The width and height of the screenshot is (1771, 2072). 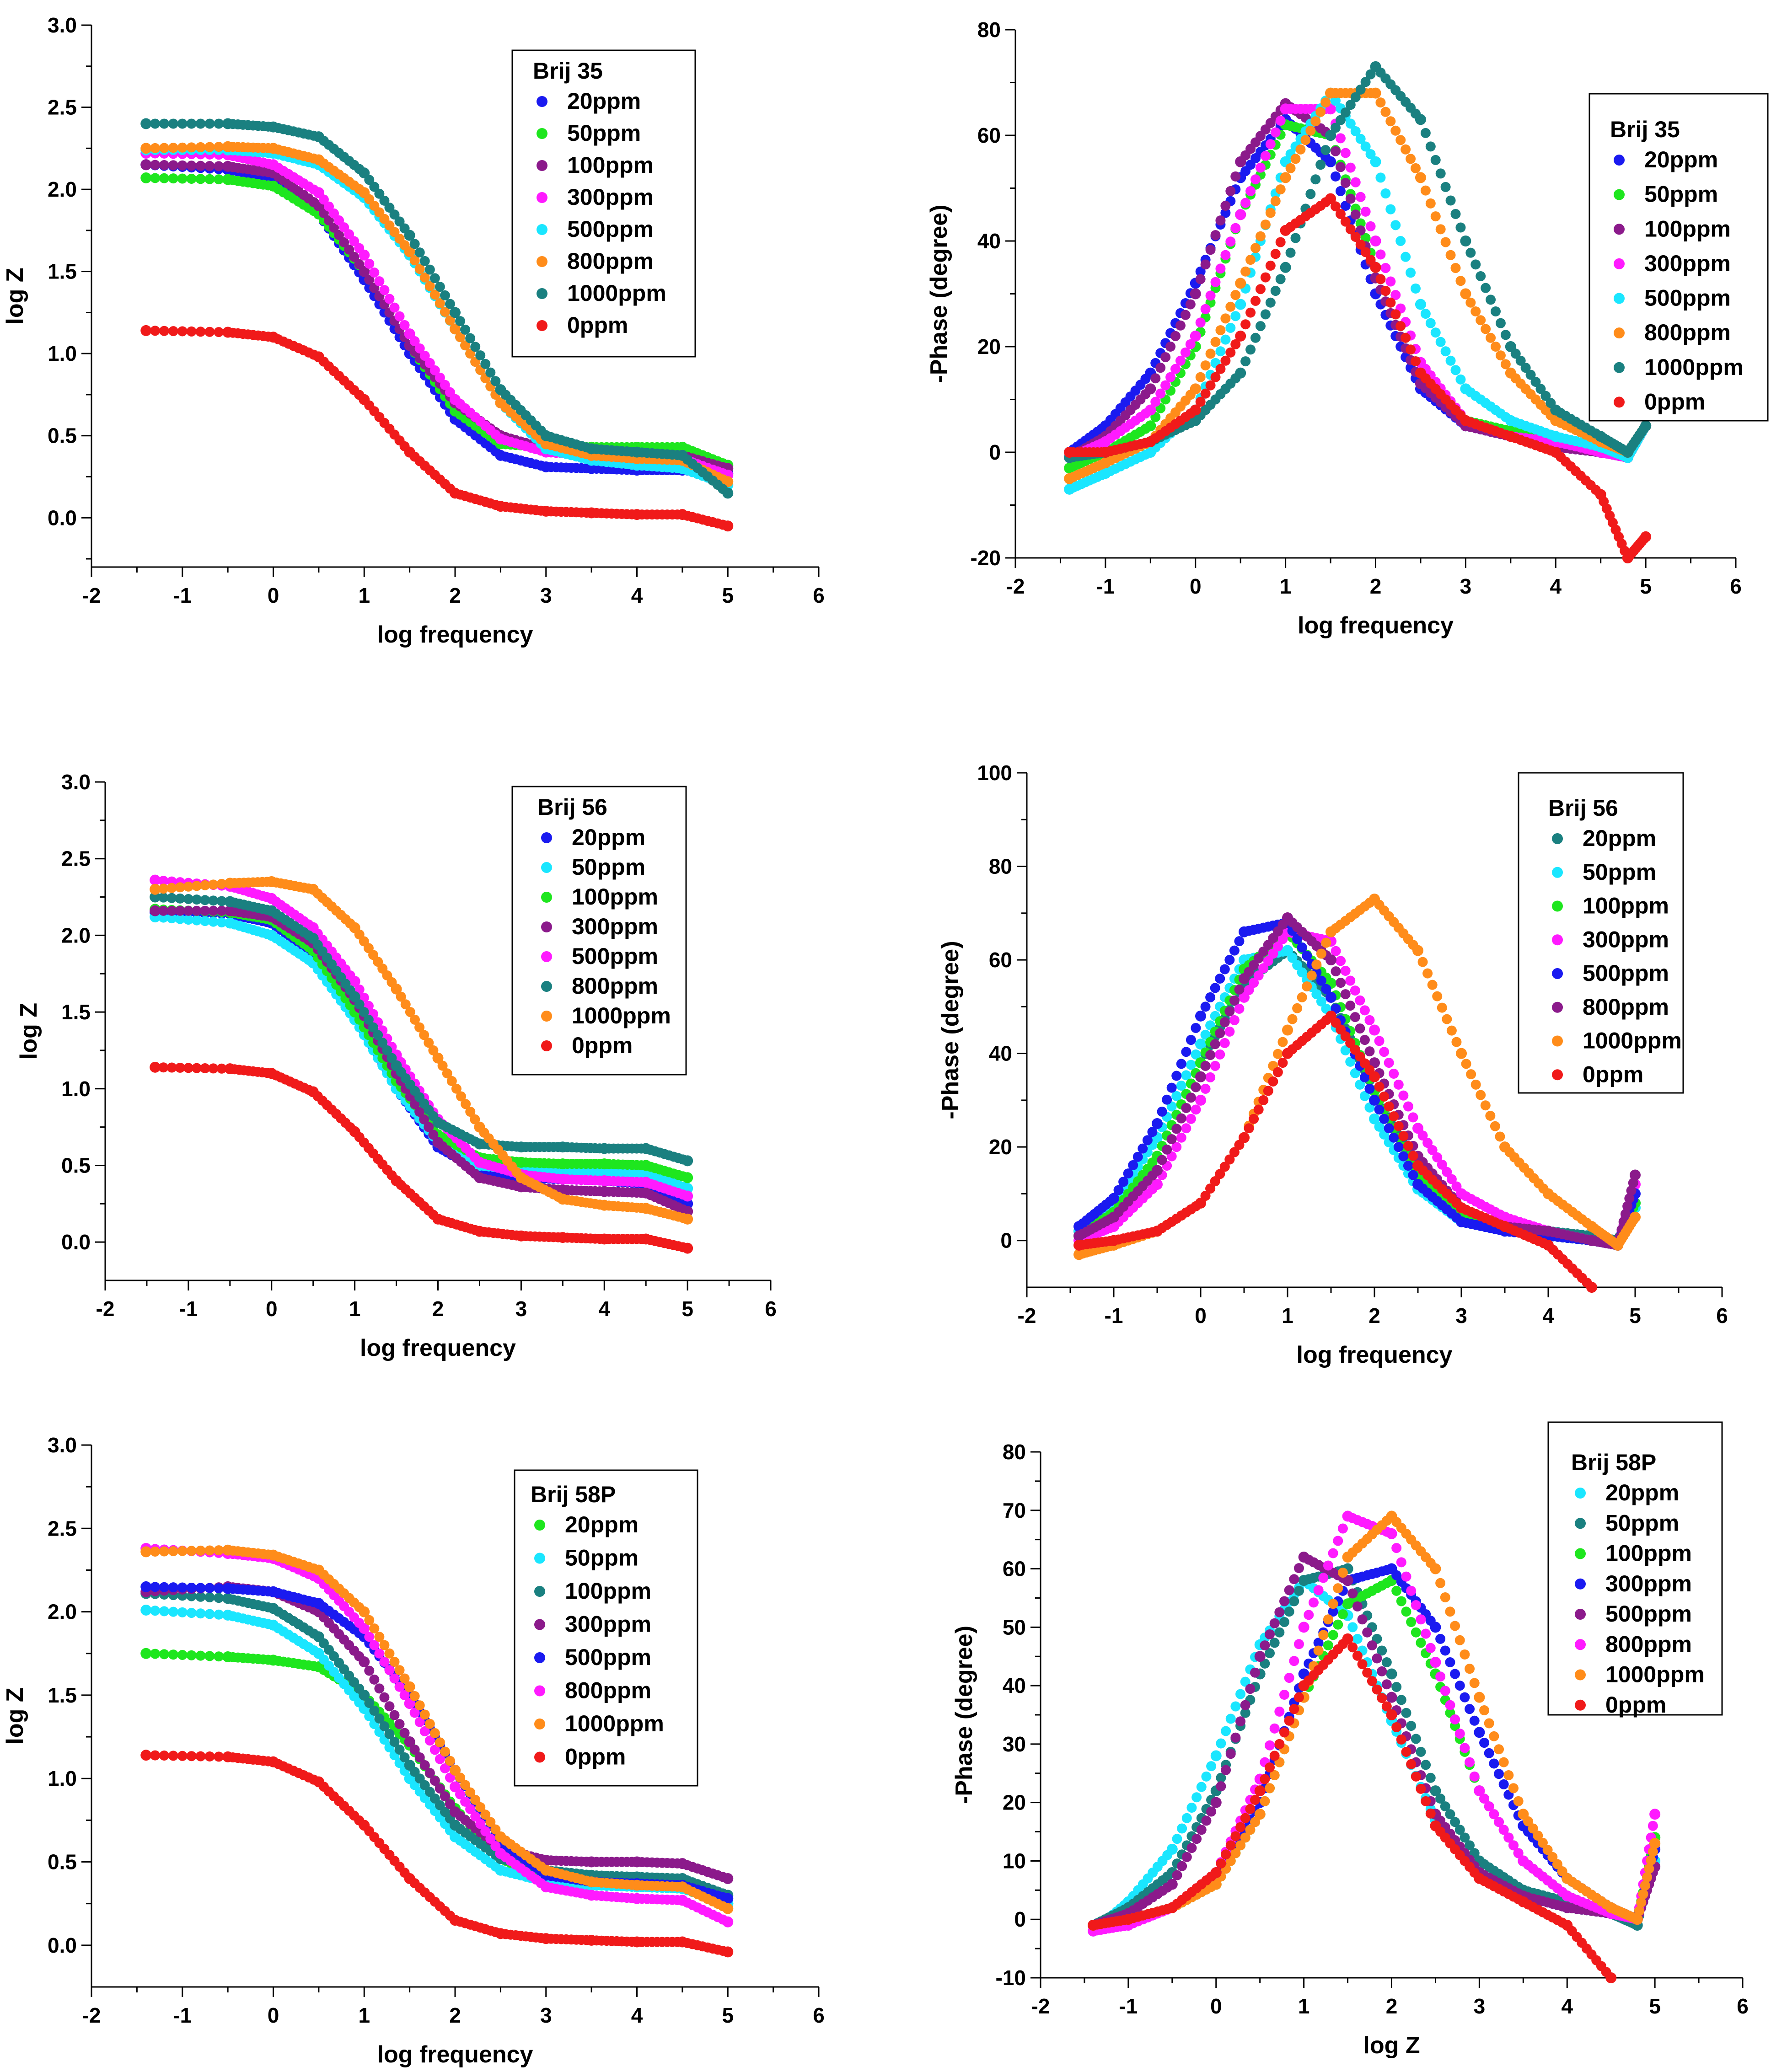 I want to click on y-tick-label: 0.5, so click(x=62, y=1862).